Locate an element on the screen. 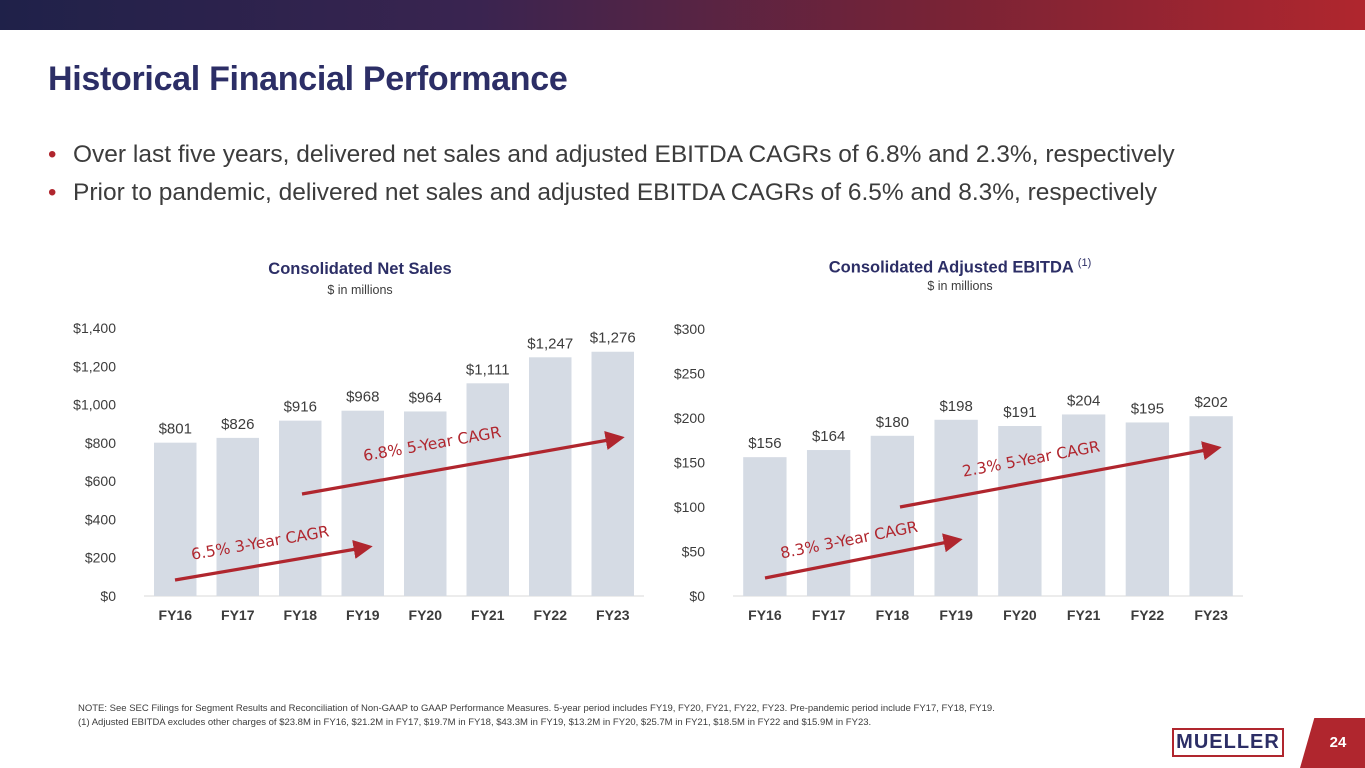 The height and width of the screenshot is (768, 1365). data-label: $204 is located at coordinates (1083, 400).